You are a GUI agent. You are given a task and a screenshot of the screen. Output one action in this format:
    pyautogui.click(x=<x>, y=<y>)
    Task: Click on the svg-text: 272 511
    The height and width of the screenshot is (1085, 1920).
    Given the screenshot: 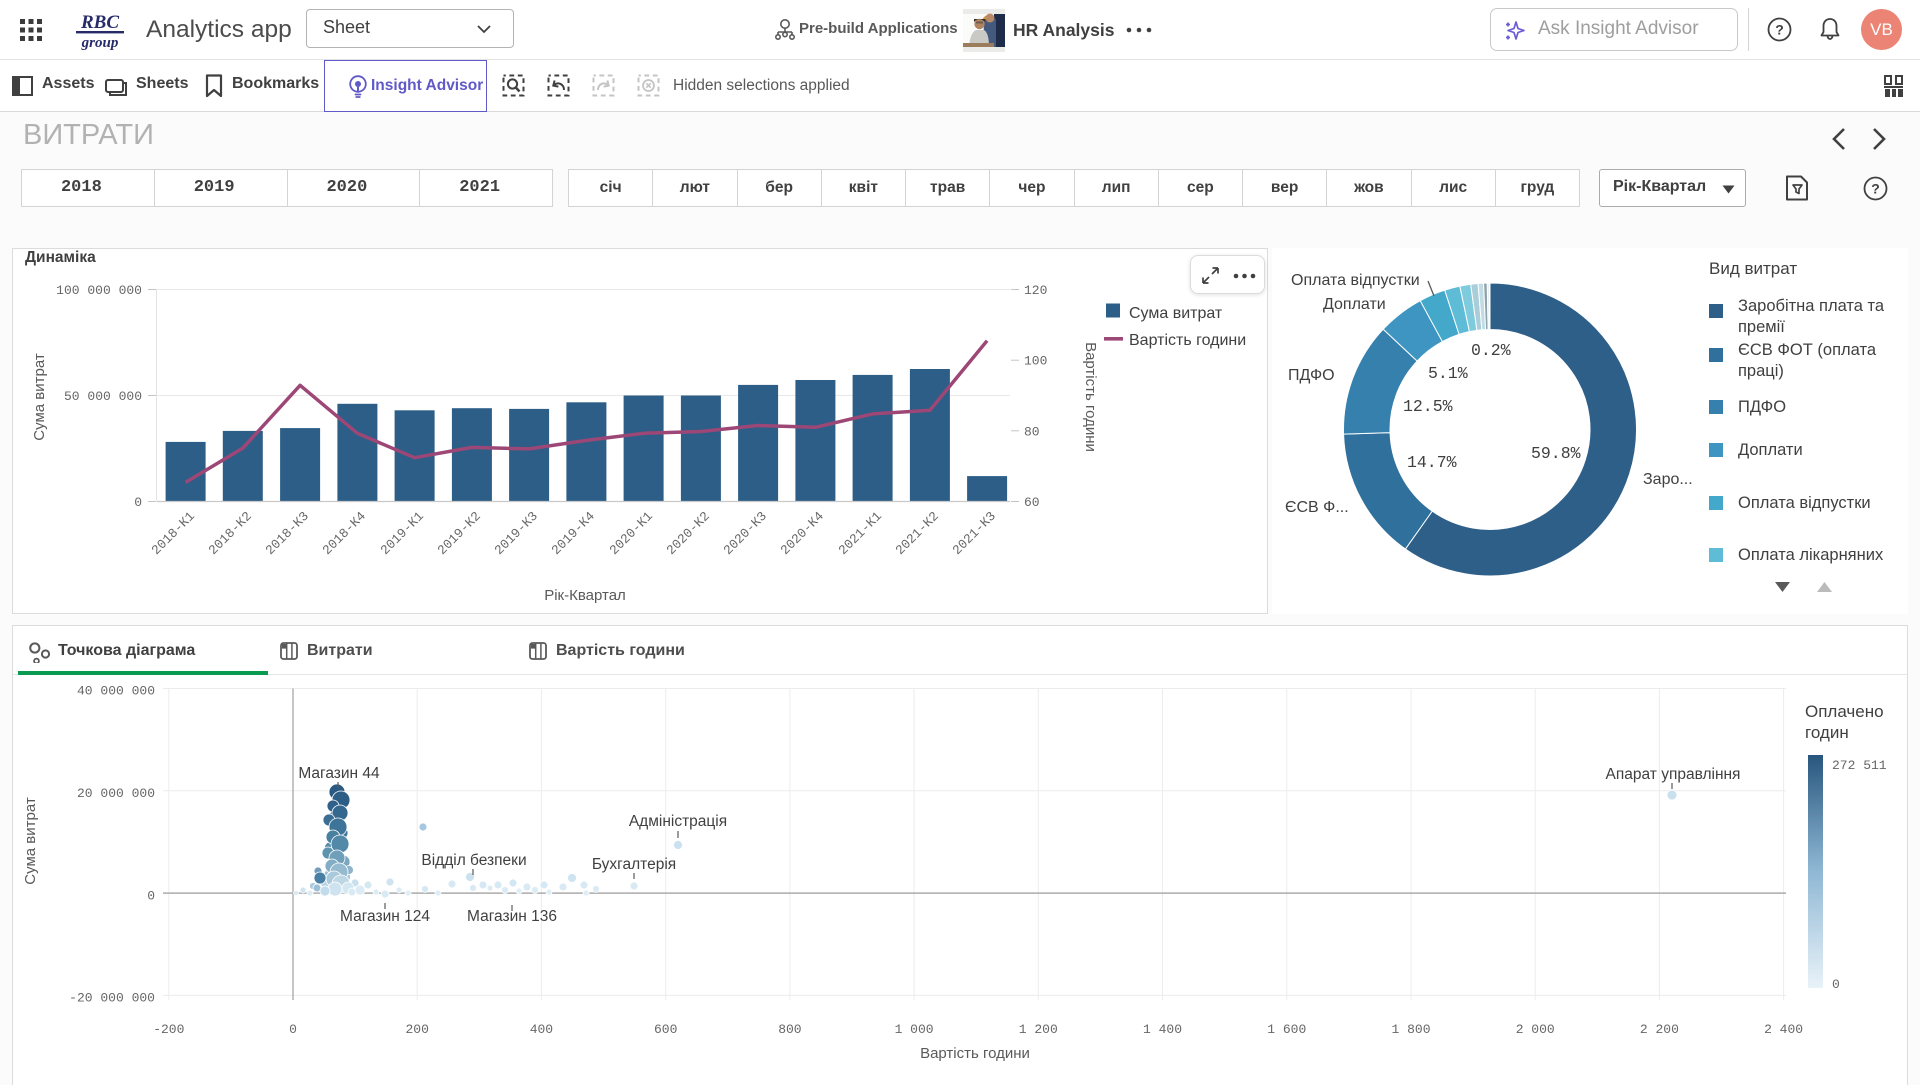 What is the action you would take?
    pyautogui.click(x=1859, y=765)
    